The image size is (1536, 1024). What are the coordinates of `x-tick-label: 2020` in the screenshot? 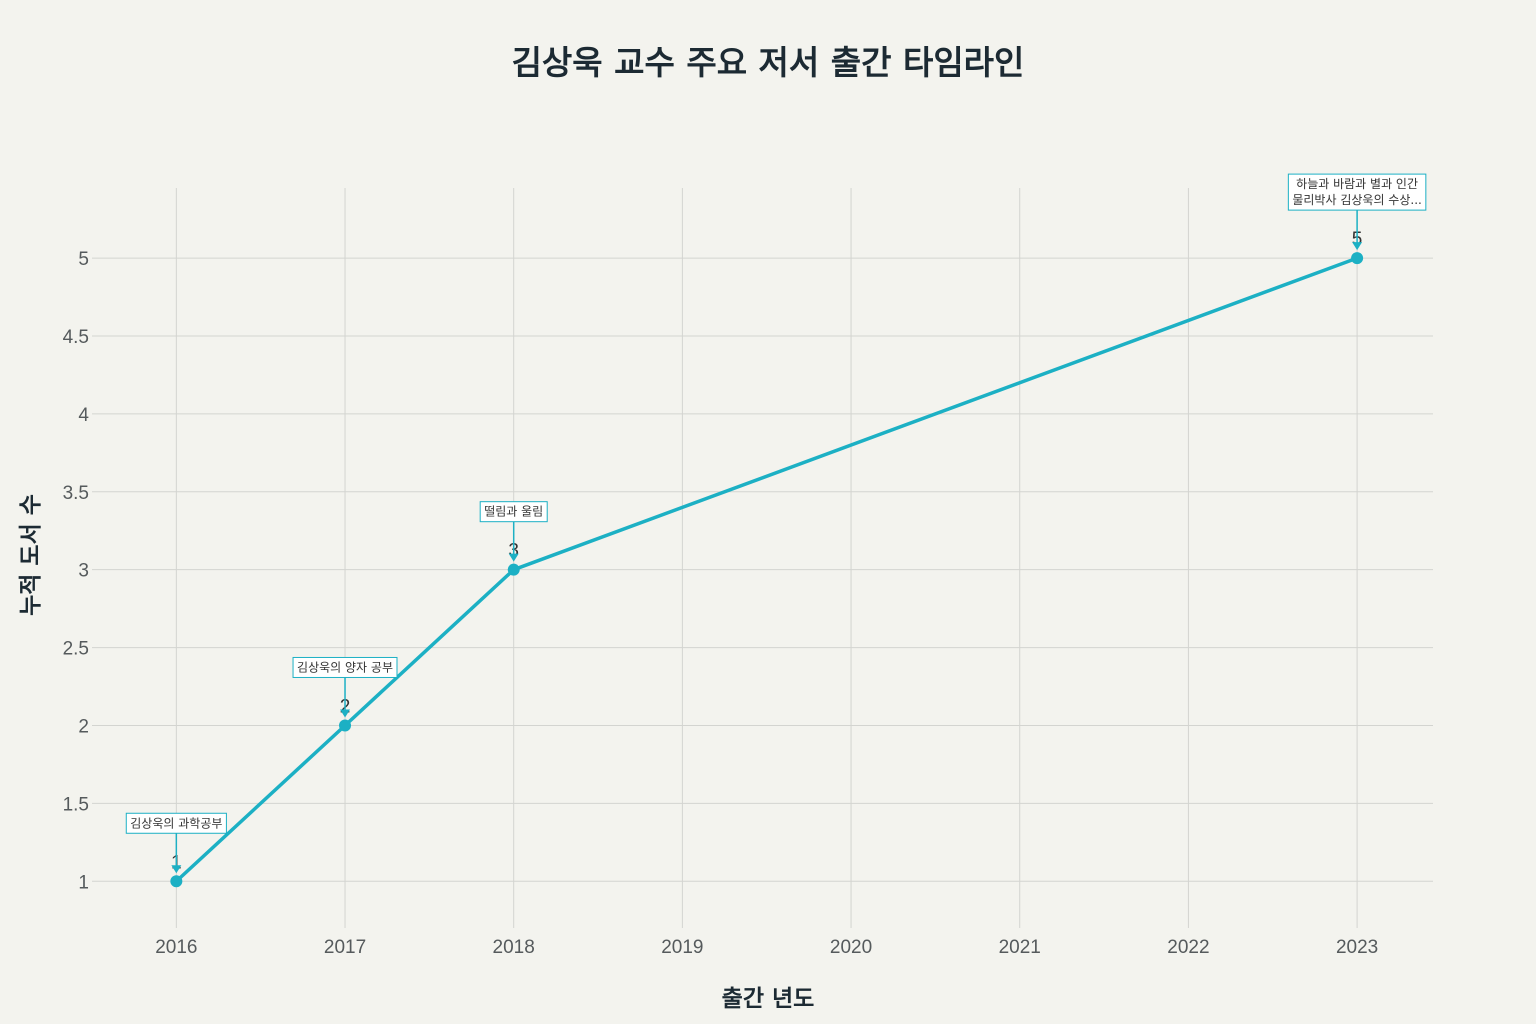 It's located at (851, 947).